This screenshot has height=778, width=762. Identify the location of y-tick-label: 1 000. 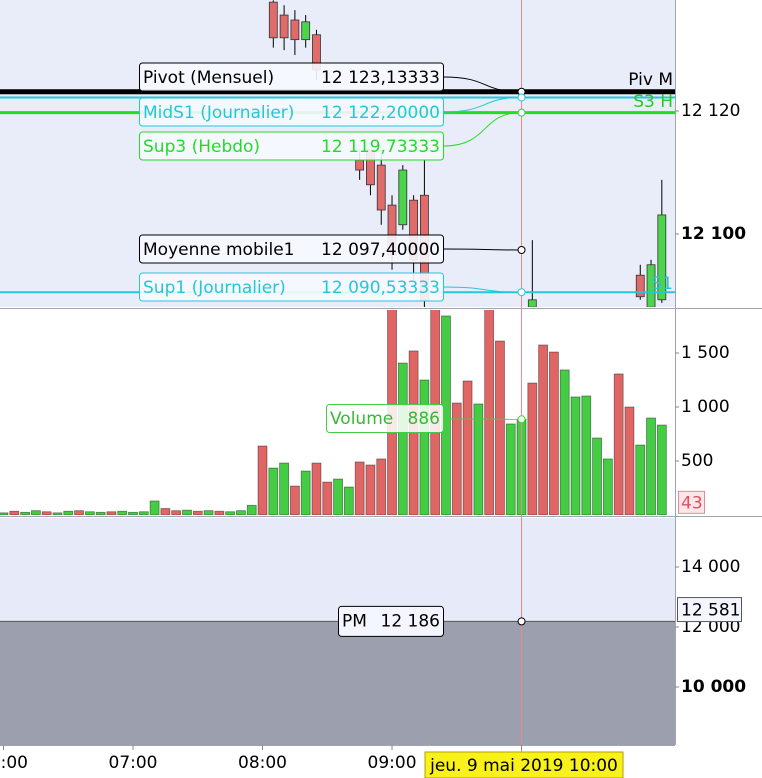
(705, 407).